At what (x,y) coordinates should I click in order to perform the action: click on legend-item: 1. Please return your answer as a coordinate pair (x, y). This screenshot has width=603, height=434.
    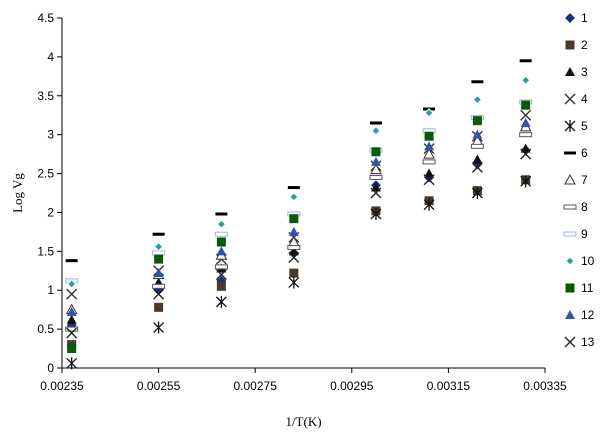
    Looking at the image, I should click on (576, 18).